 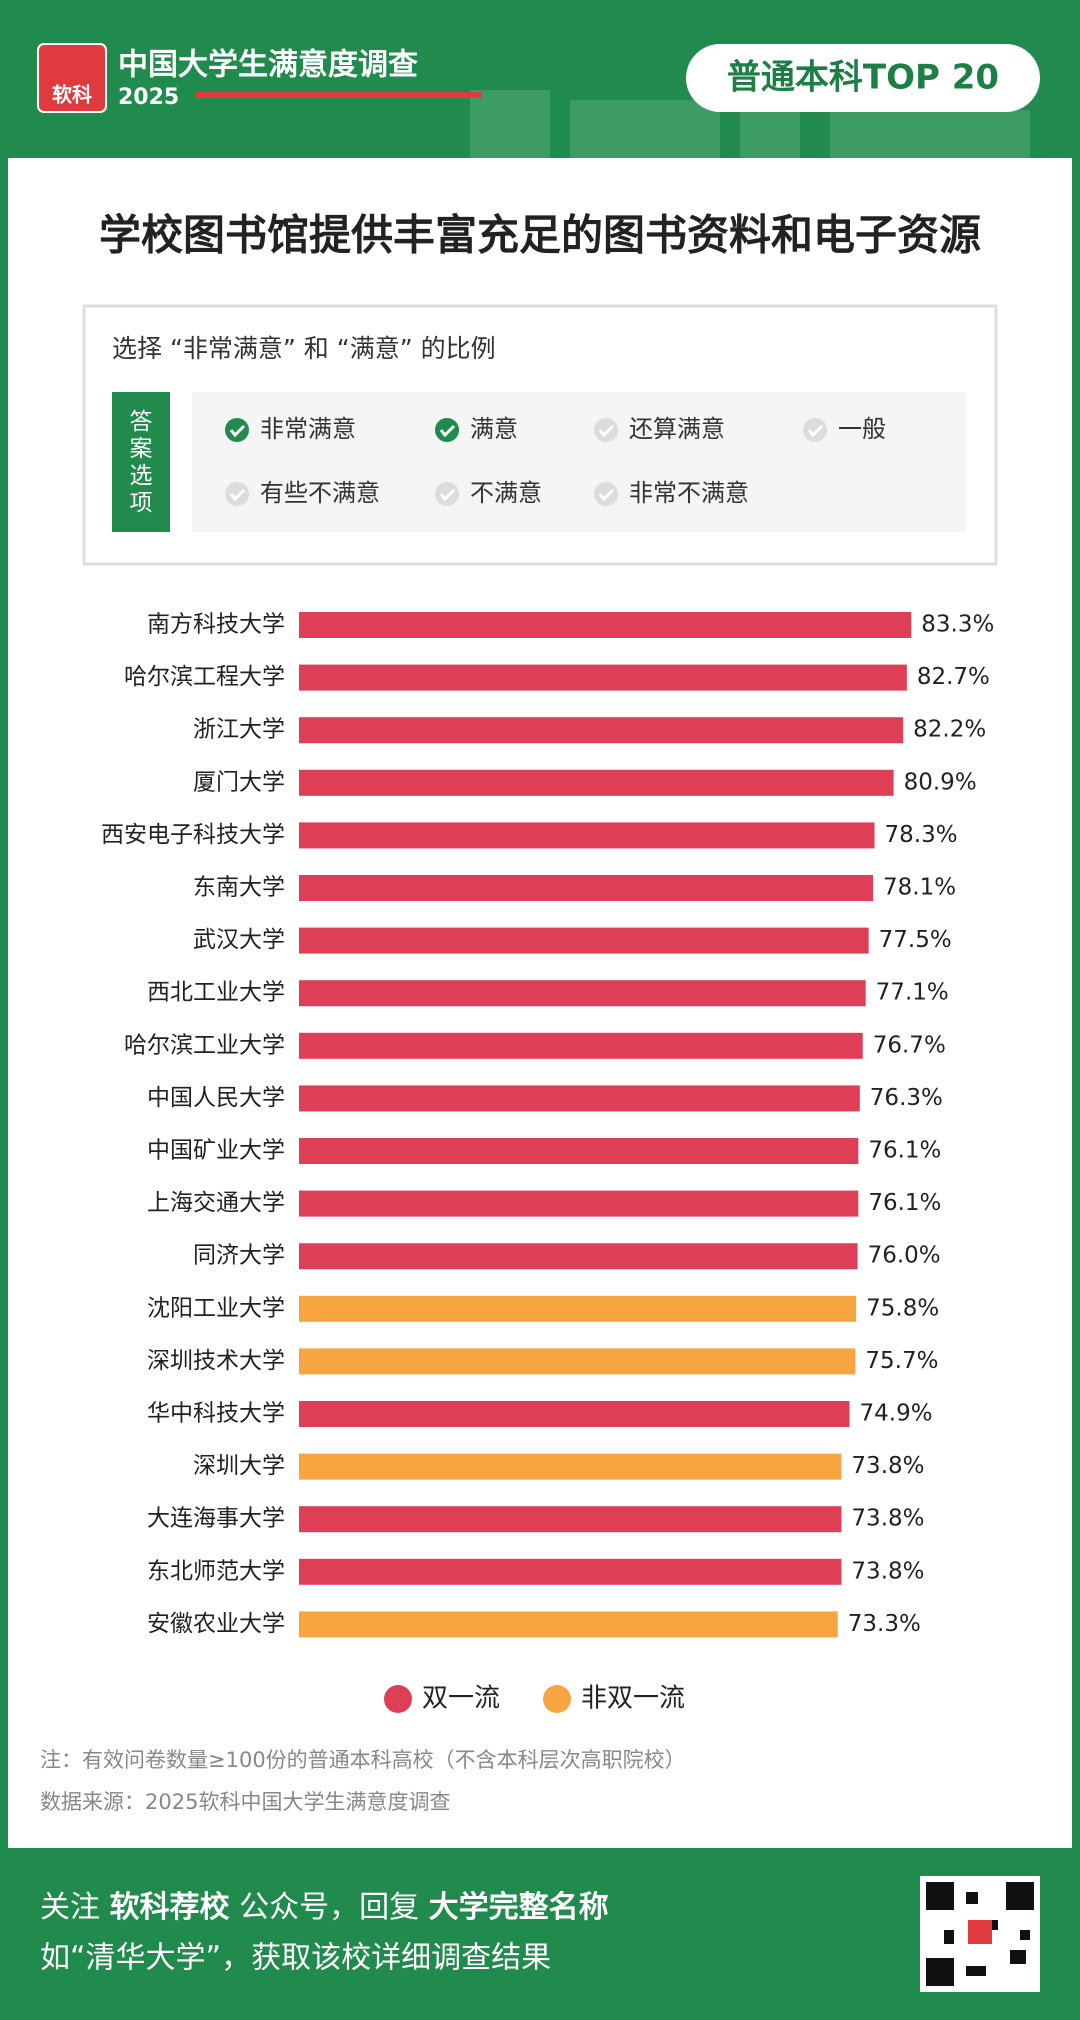 What do you see at coordinates (216, 1308) in the screenshot?
I see `y-tick-label: 沈阳工业大学` at bounding box center [216, 1308].